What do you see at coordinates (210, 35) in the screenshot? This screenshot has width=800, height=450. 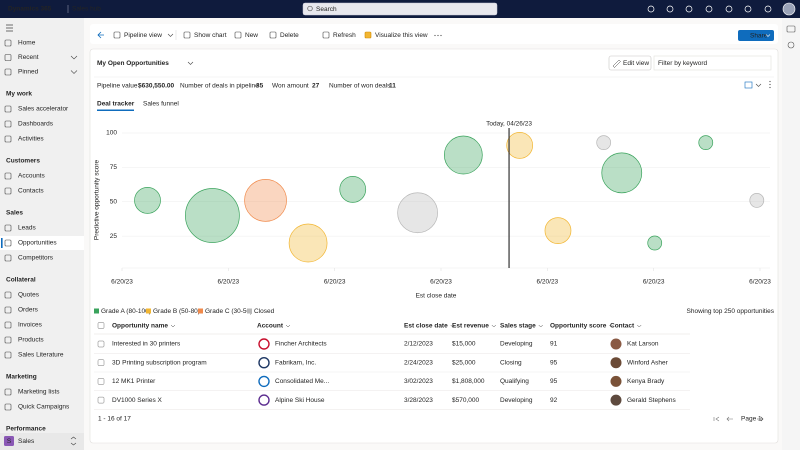 I see `command-button: Show chart` at bounding box center [210, 35].